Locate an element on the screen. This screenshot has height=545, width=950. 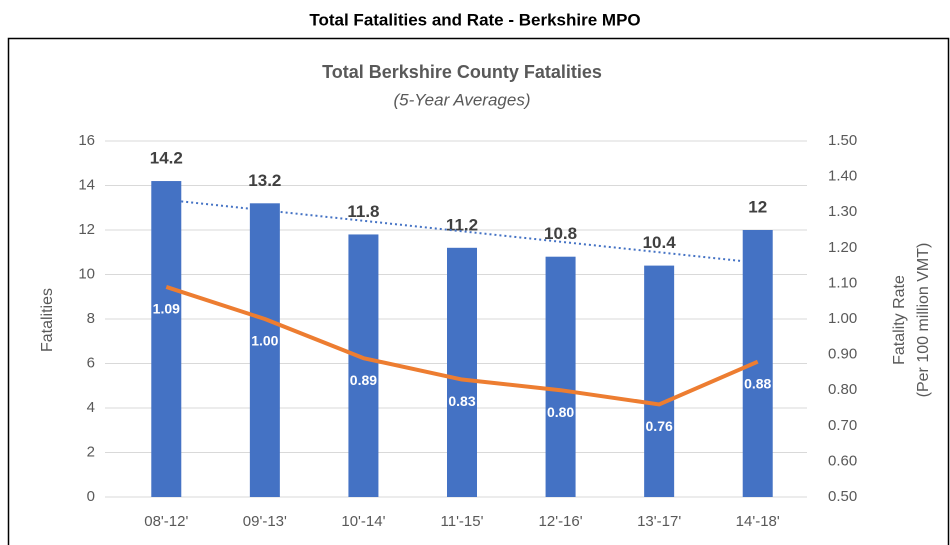
x-tick-label: 08'-12' is located at coordinates (166, 521).